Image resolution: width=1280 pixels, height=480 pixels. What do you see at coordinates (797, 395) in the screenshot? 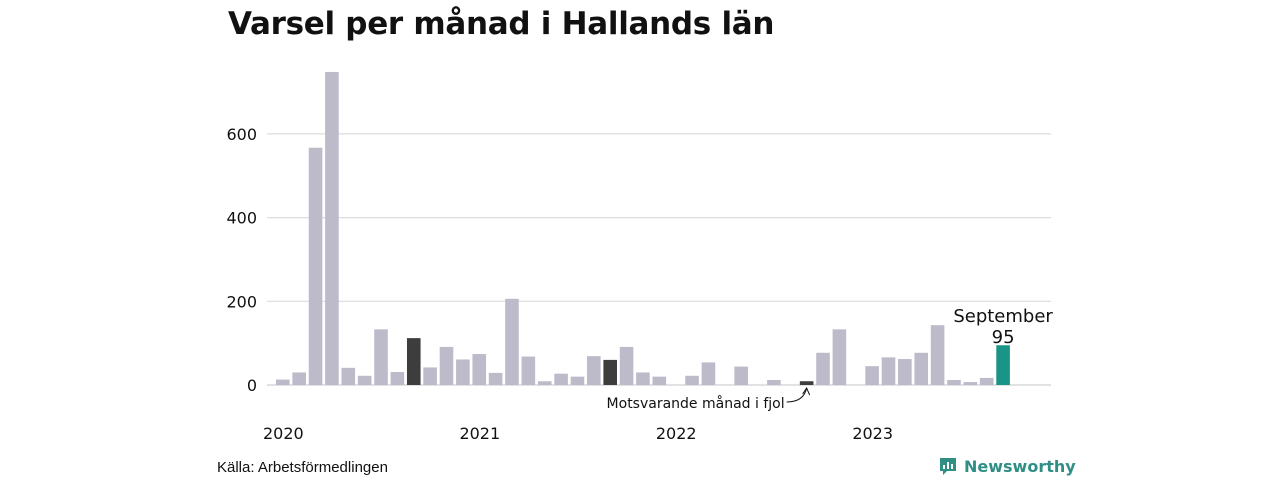
I see `annotation-arrow` at bounding box center [797, 395].